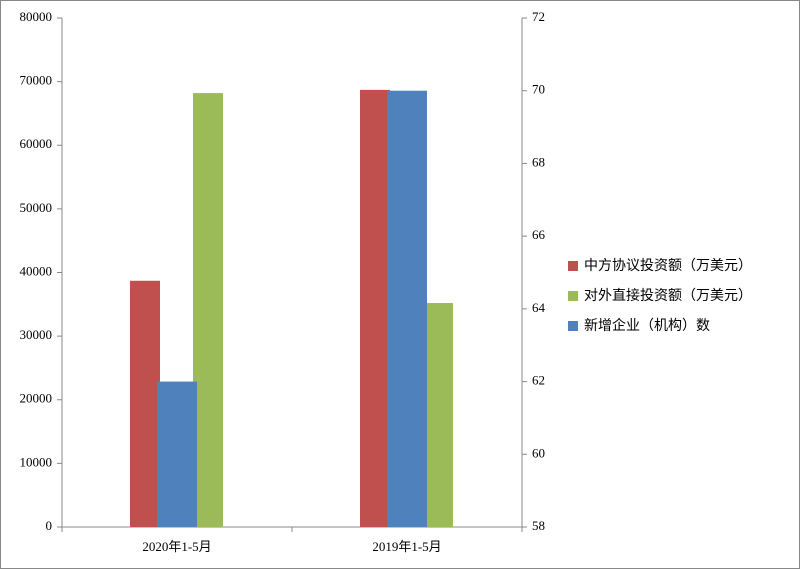  I want to click on legend-label: 中方协议投资额（万美元）, so click(668, 266).